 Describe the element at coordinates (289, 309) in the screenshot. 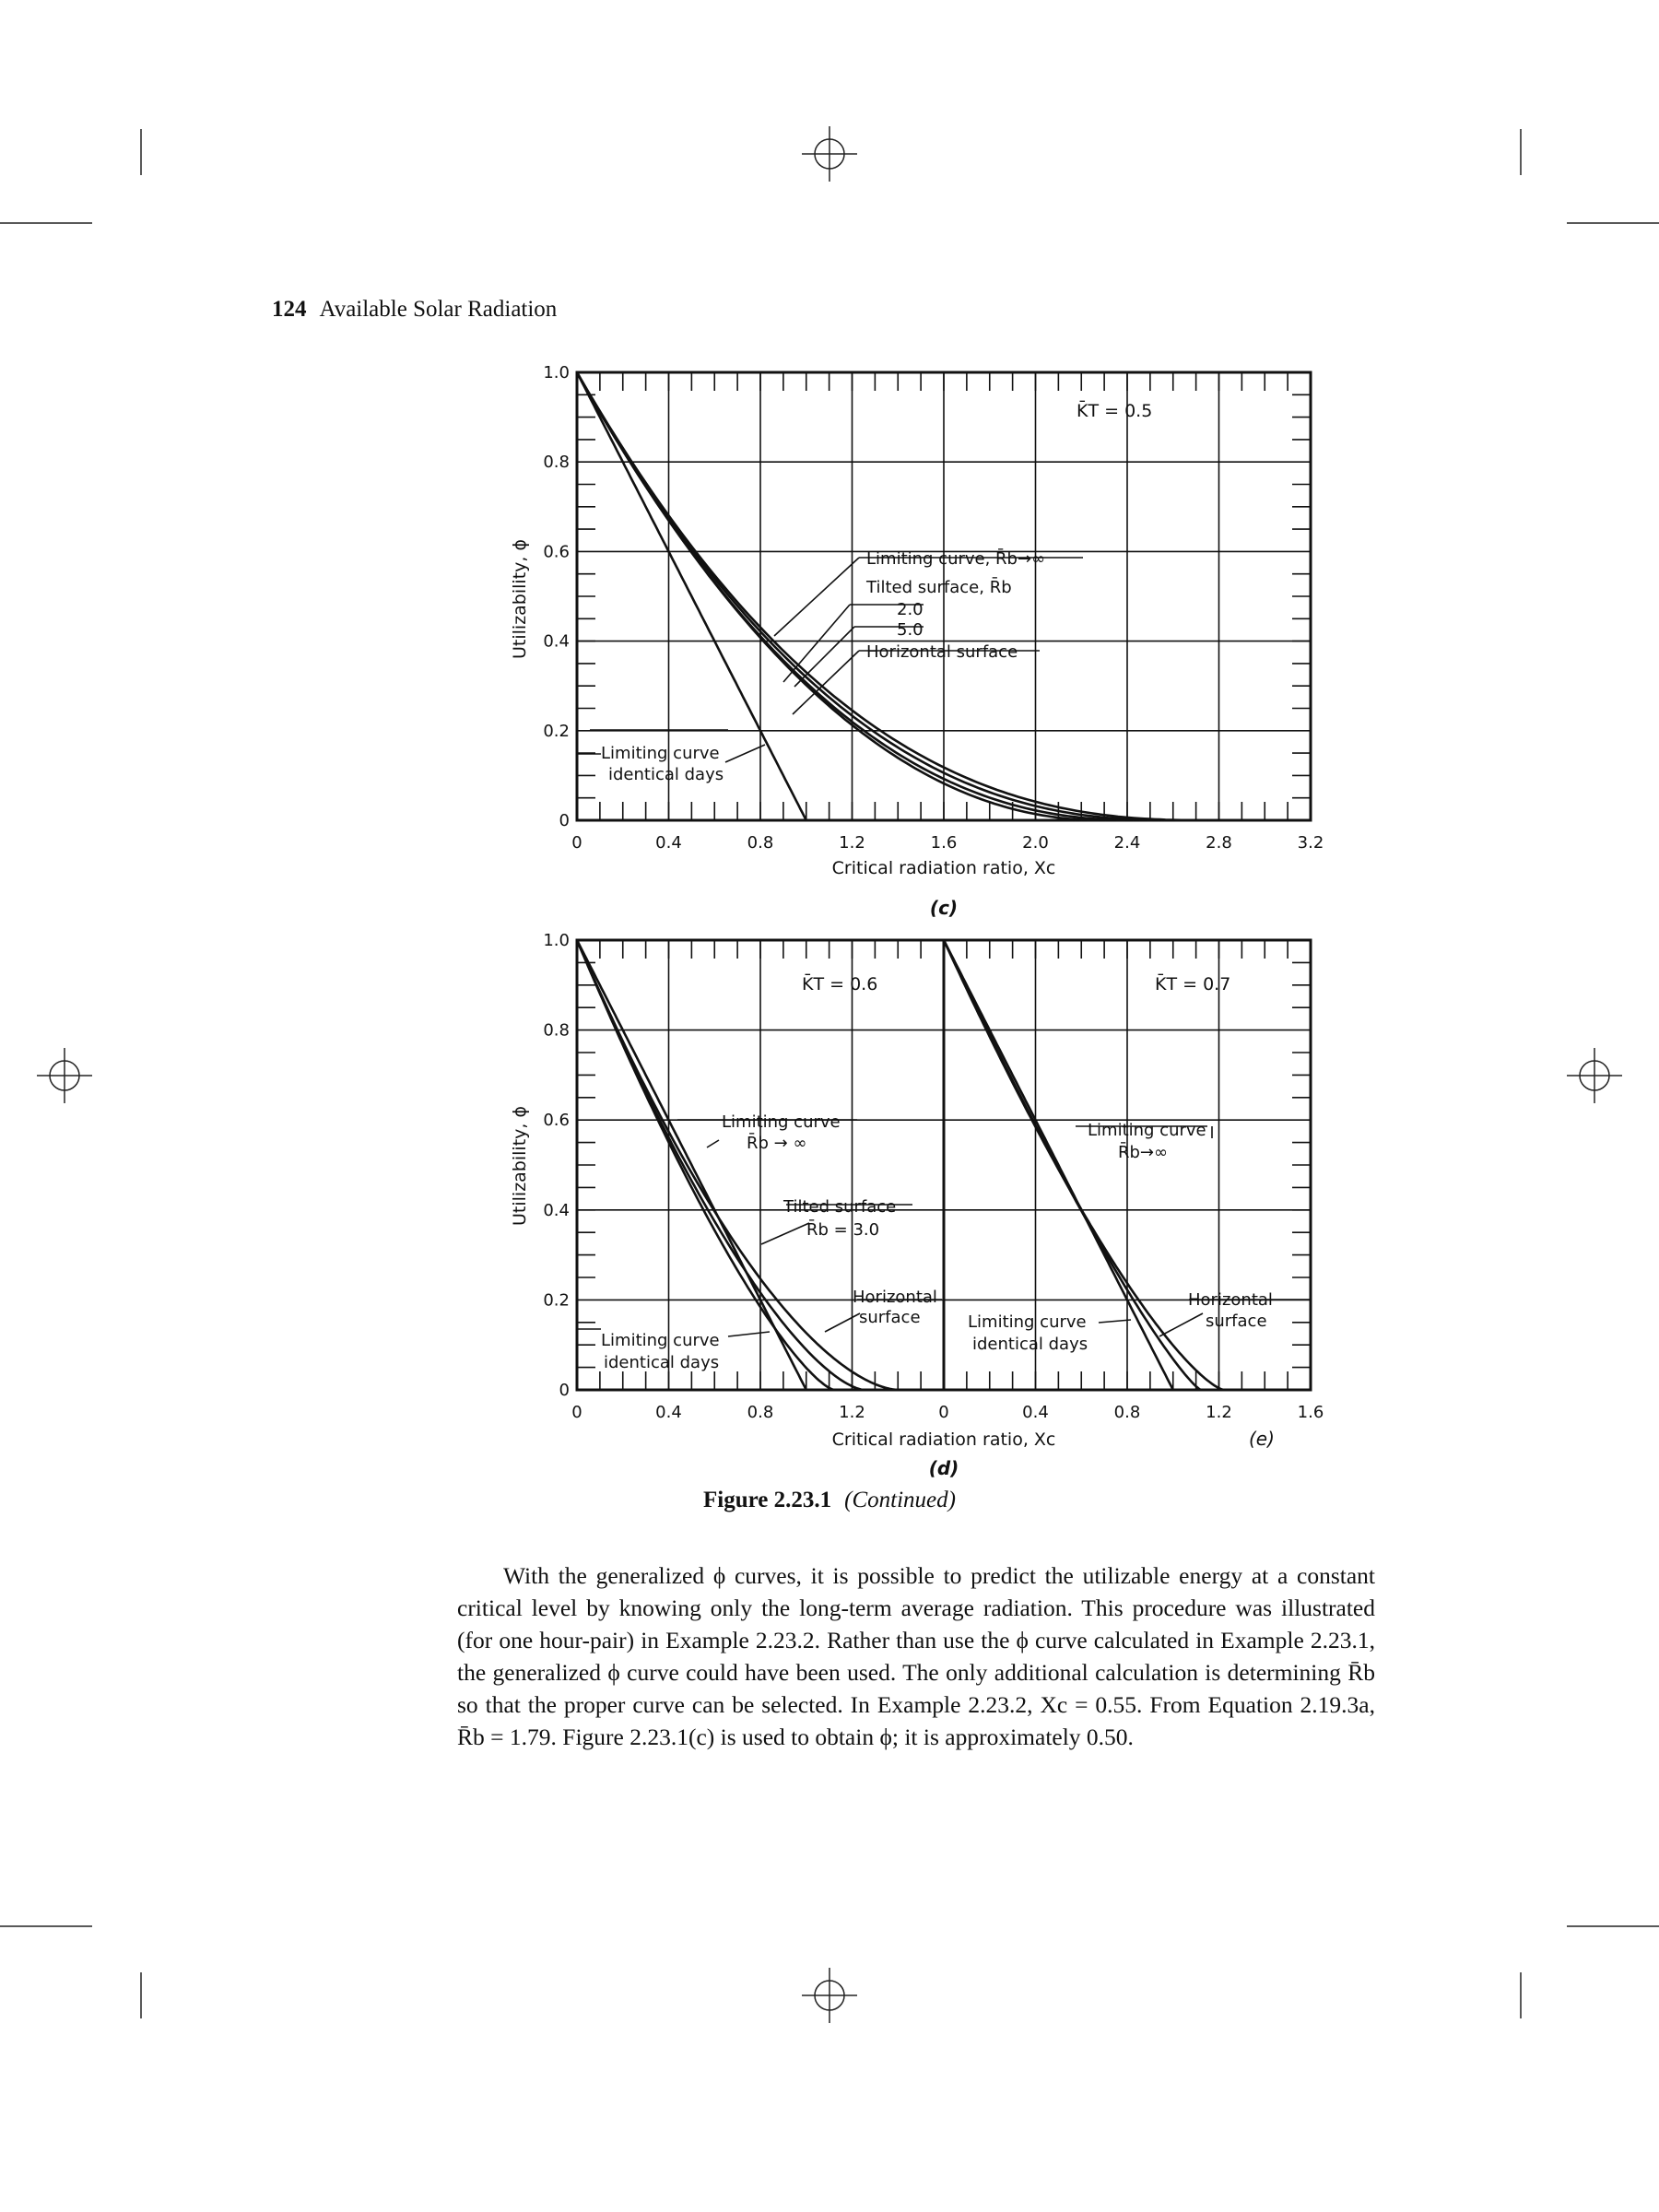

I see `page-number: 124` at that location.